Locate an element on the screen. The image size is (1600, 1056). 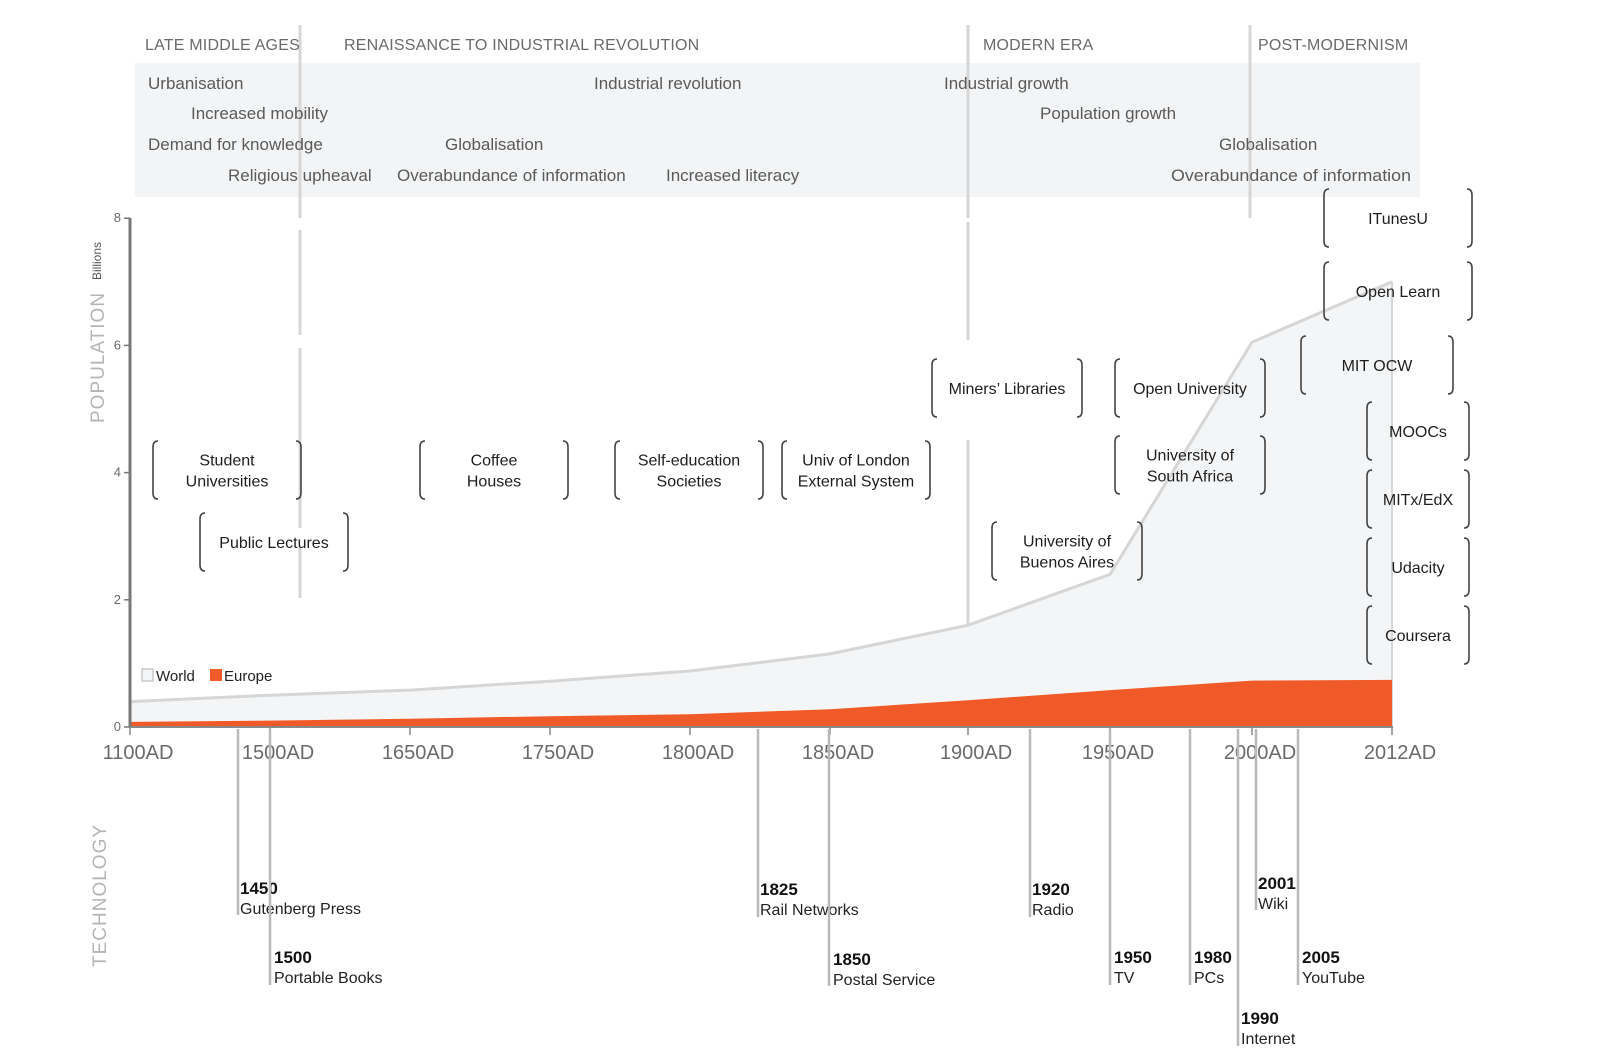
event-bracket: Student Universities is located at coordinates (227, 470).